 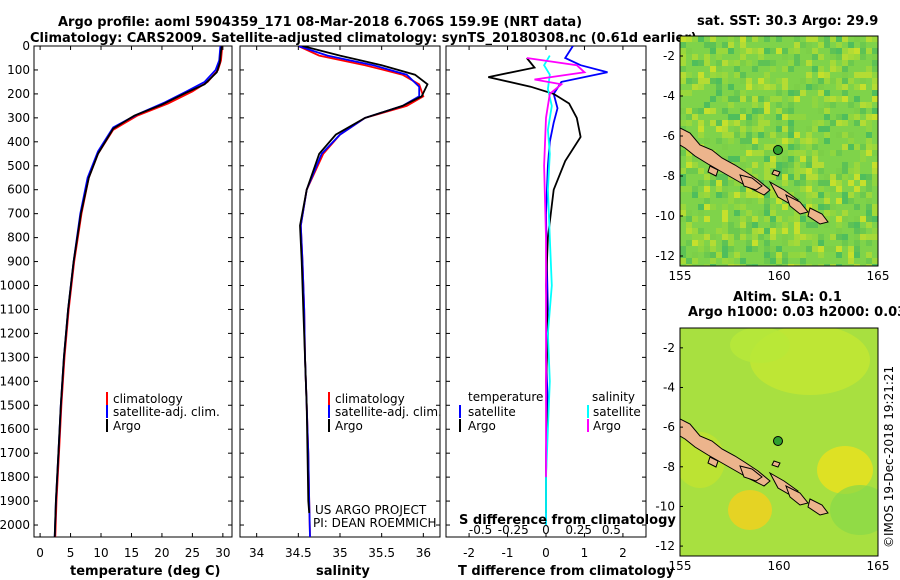 I want to click on depth-tick-label: 100, so click(x=18, y=70).